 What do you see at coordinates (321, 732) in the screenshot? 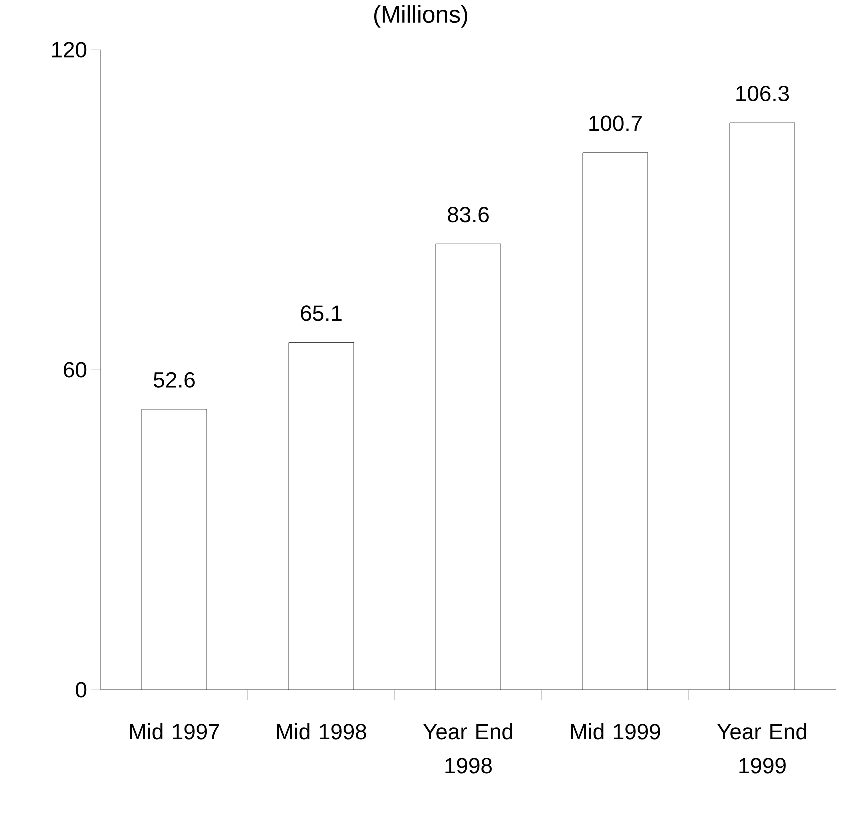
I see `x-tick-label: Mid 1998` at bounding box center [321, 732].